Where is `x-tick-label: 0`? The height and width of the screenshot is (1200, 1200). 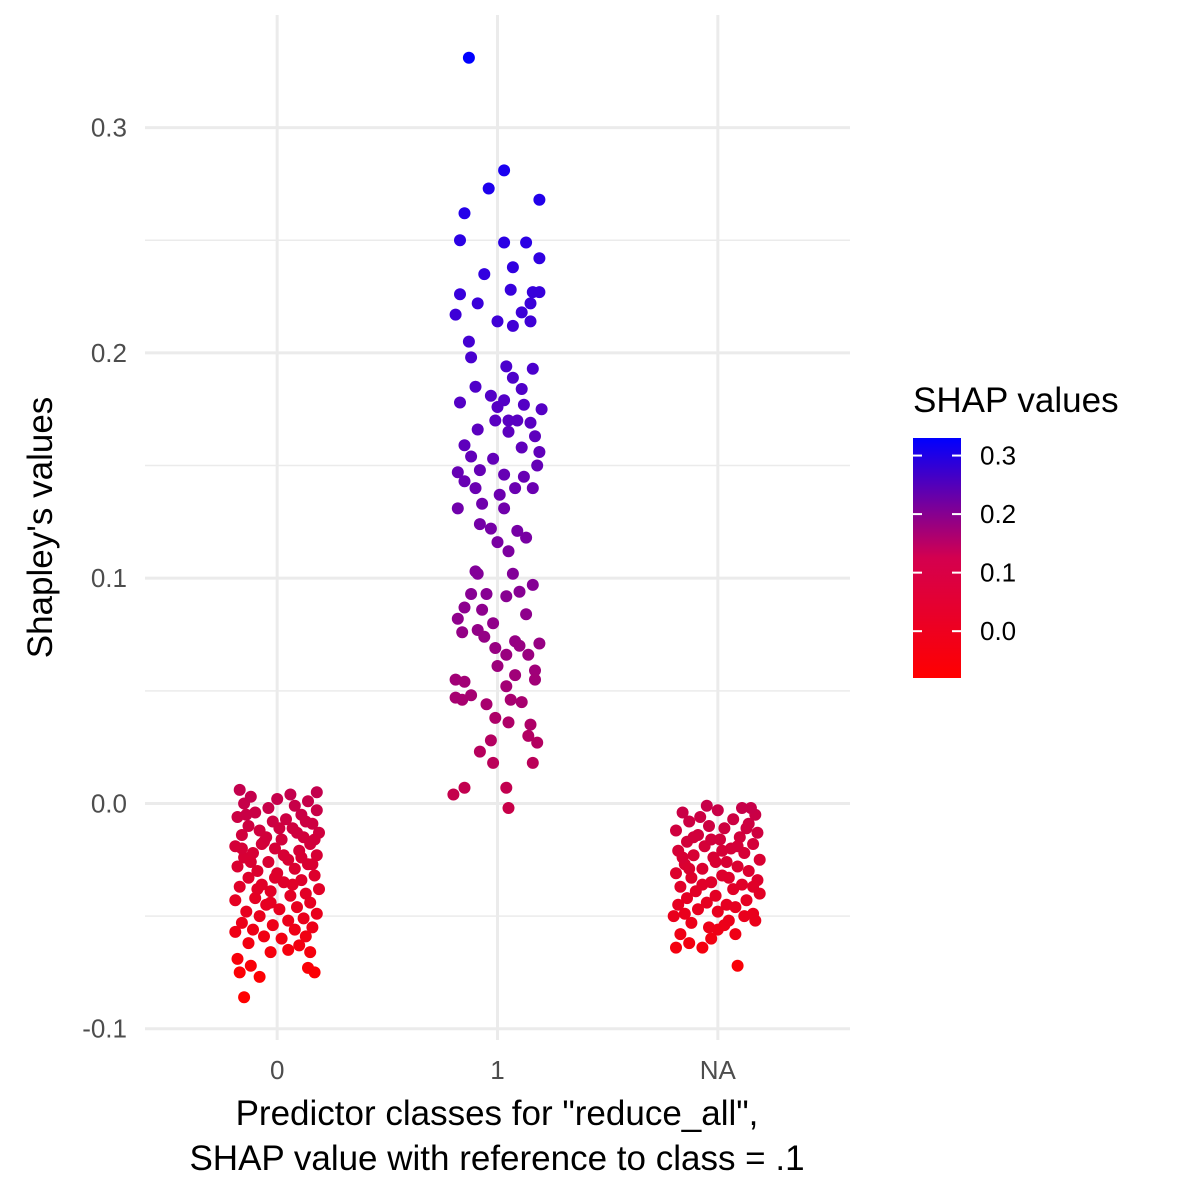
x-tick-label: 0 is located at coordinates (277, 1070).